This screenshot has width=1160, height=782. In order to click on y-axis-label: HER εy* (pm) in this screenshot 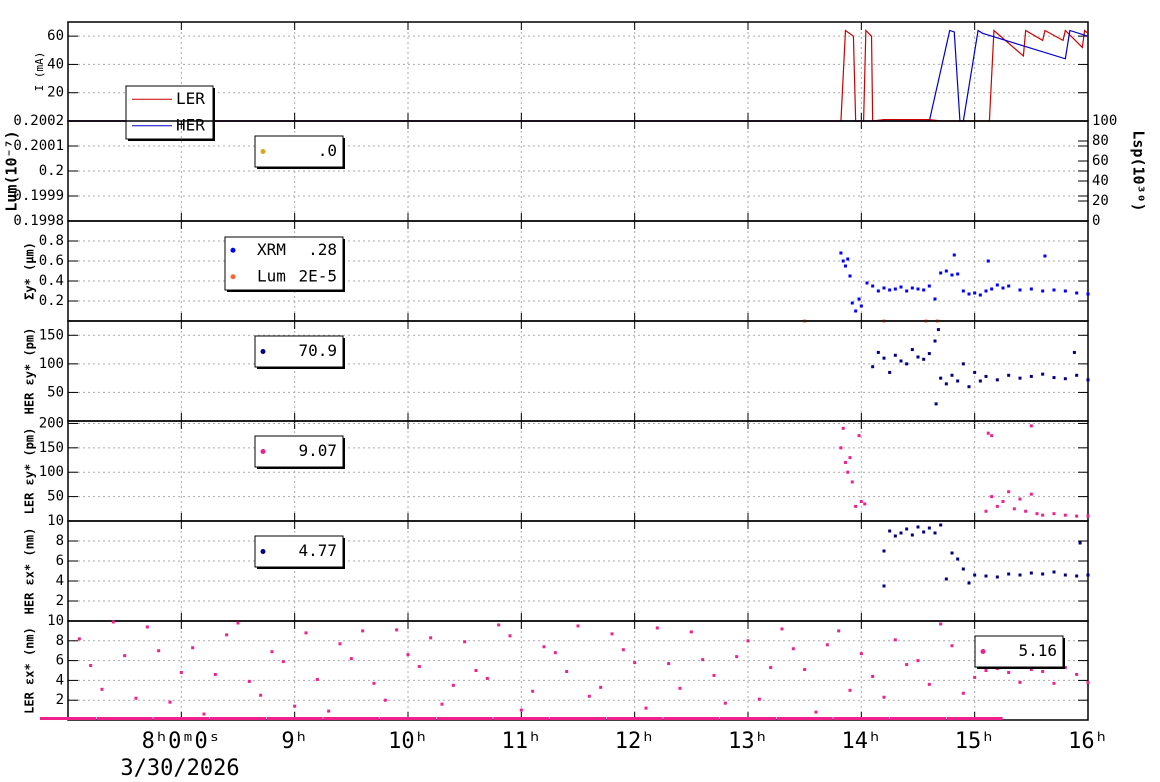, I will do `click(30, 371)`.